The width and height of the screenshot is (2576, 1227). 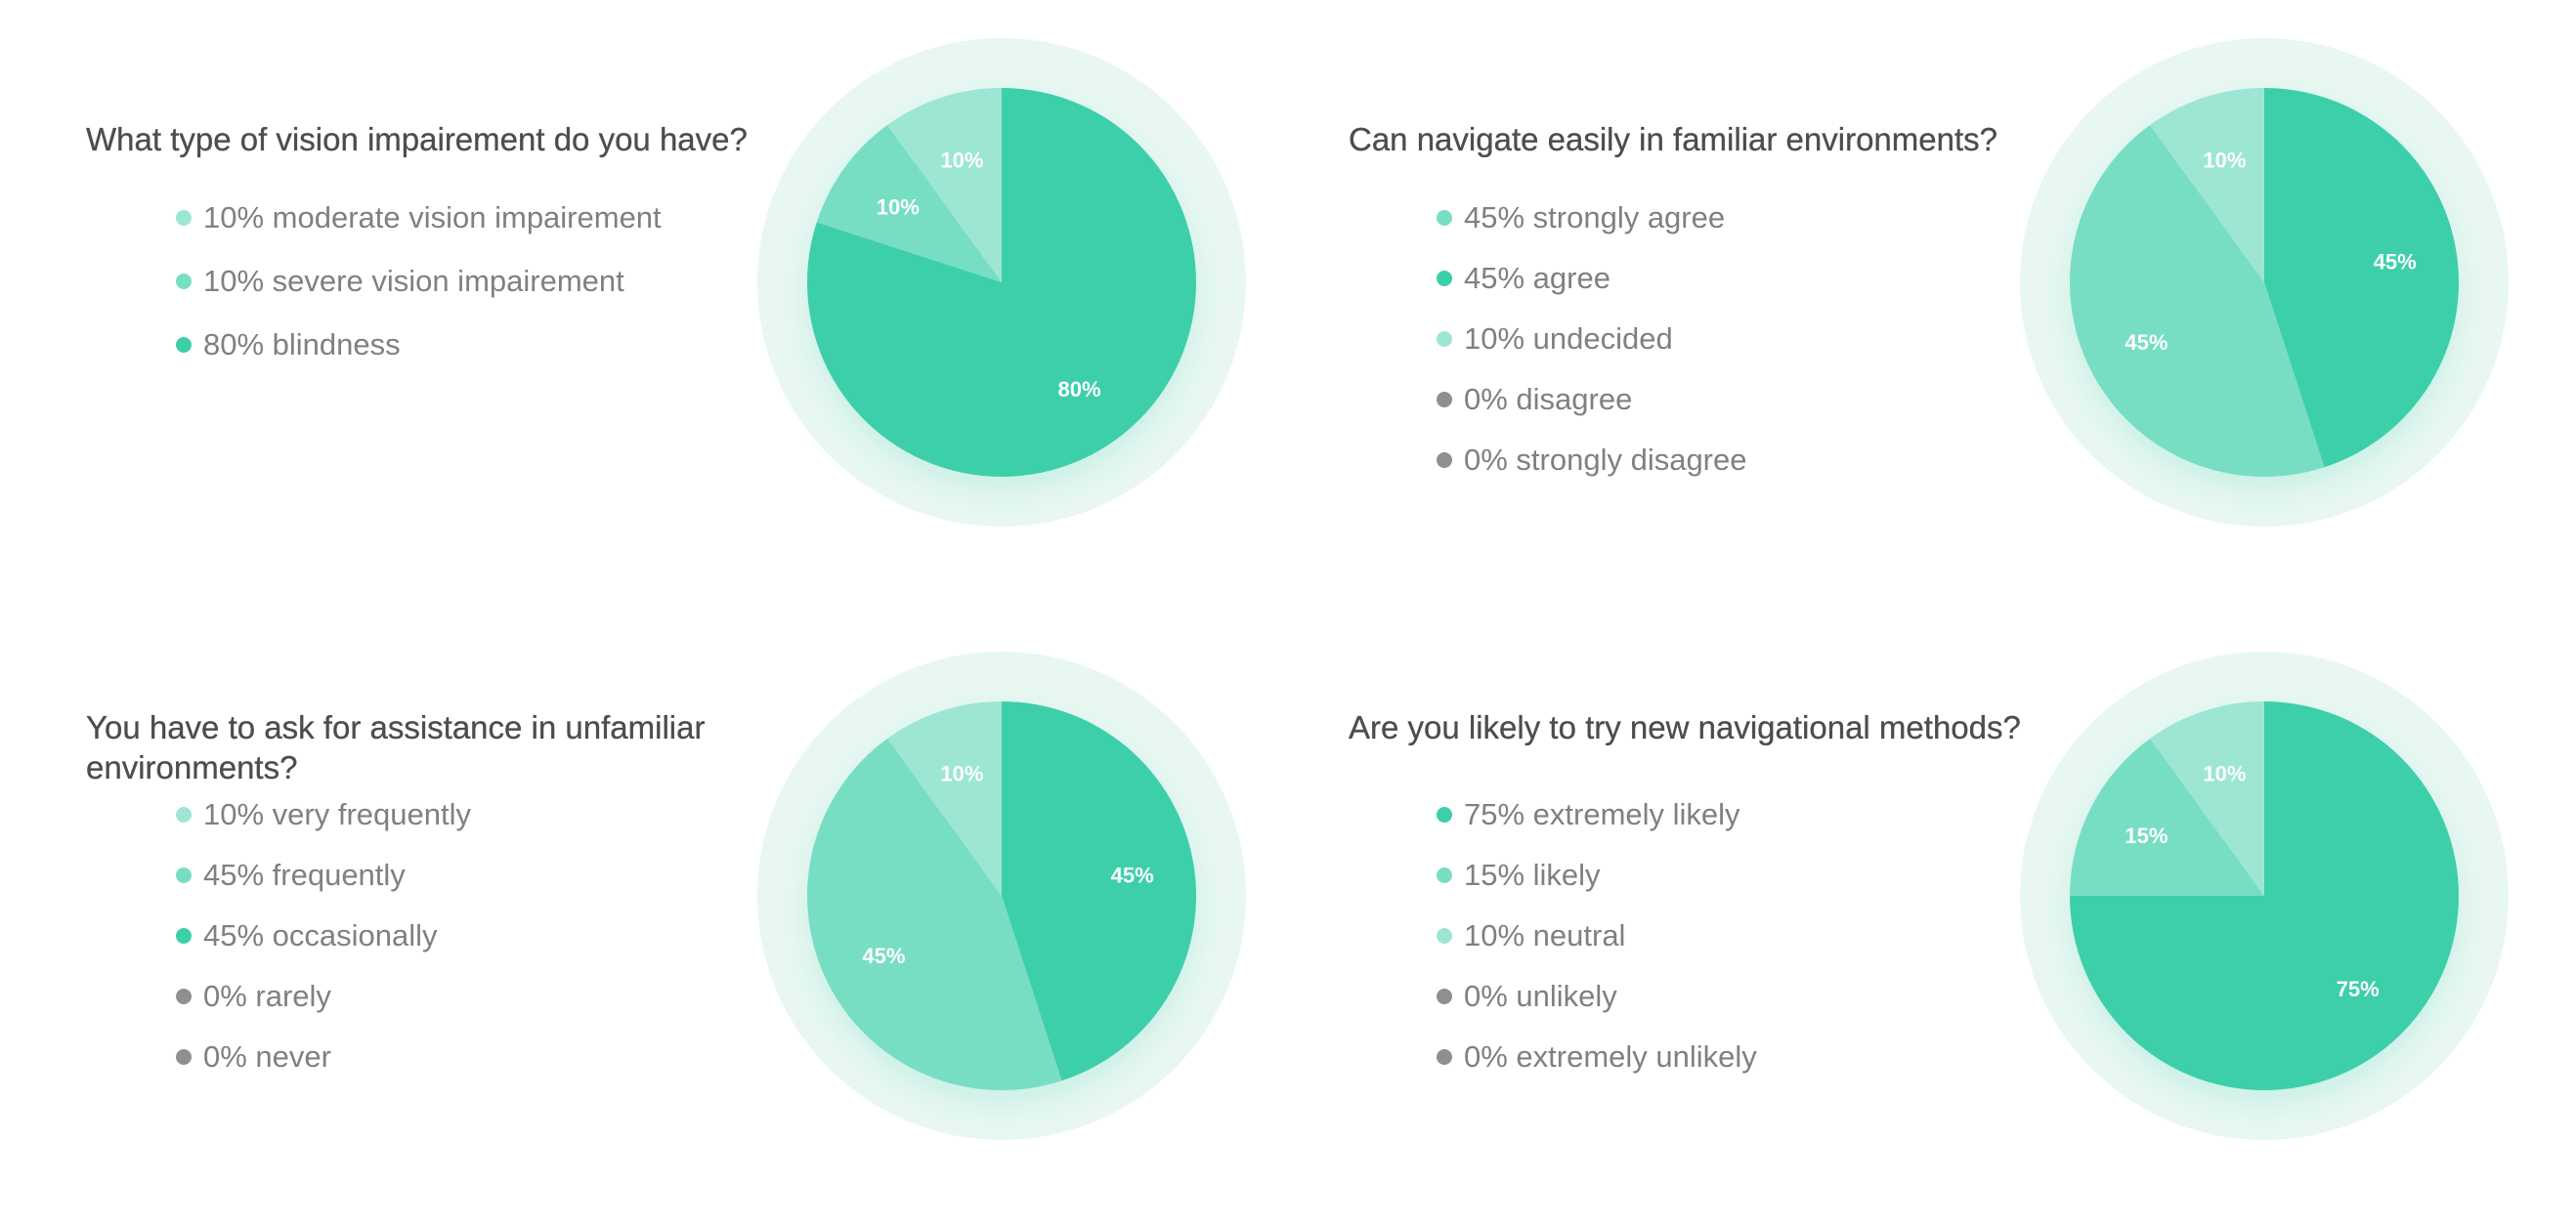 What do you see at coordinates (302, 344) in the screenshot?
I see `legend-label: 80% blindness` at bounding box center [302, 344].